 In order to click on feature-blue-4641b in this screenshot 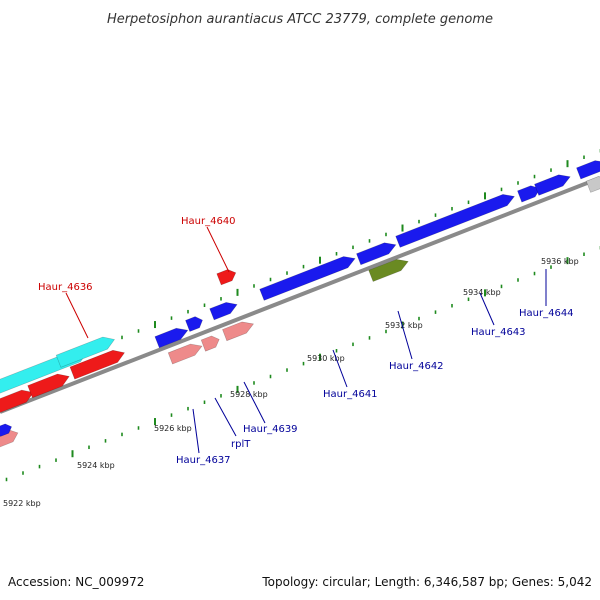, I will do `click(376, 254)`.